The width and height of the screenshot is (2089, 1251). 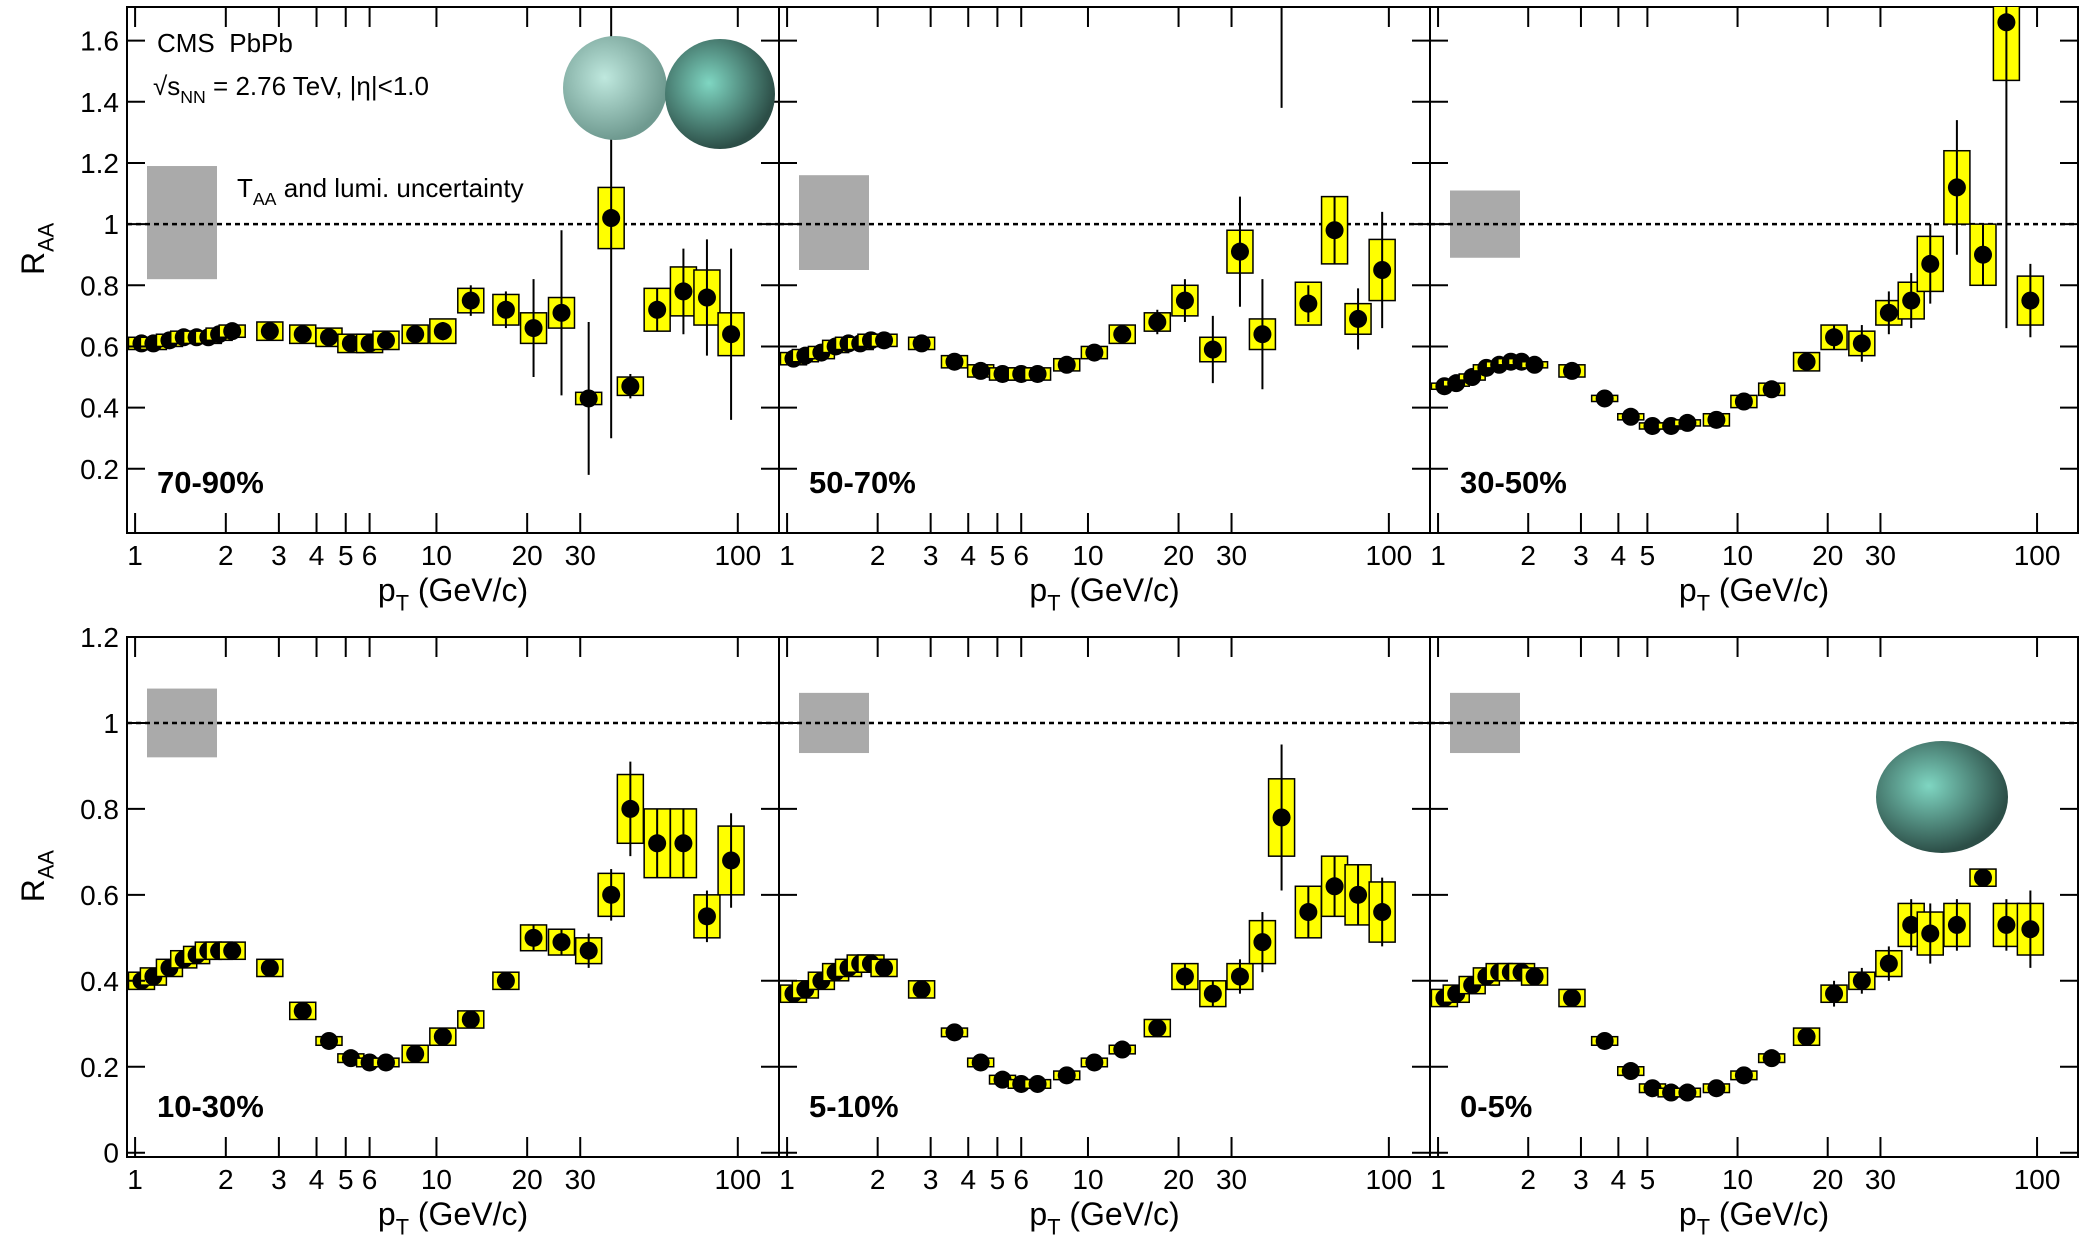 What do you see at coordinates (998, 1179) in the screenshot?
I see `x-tick-label: 5` at bounding box center [998, 1179].